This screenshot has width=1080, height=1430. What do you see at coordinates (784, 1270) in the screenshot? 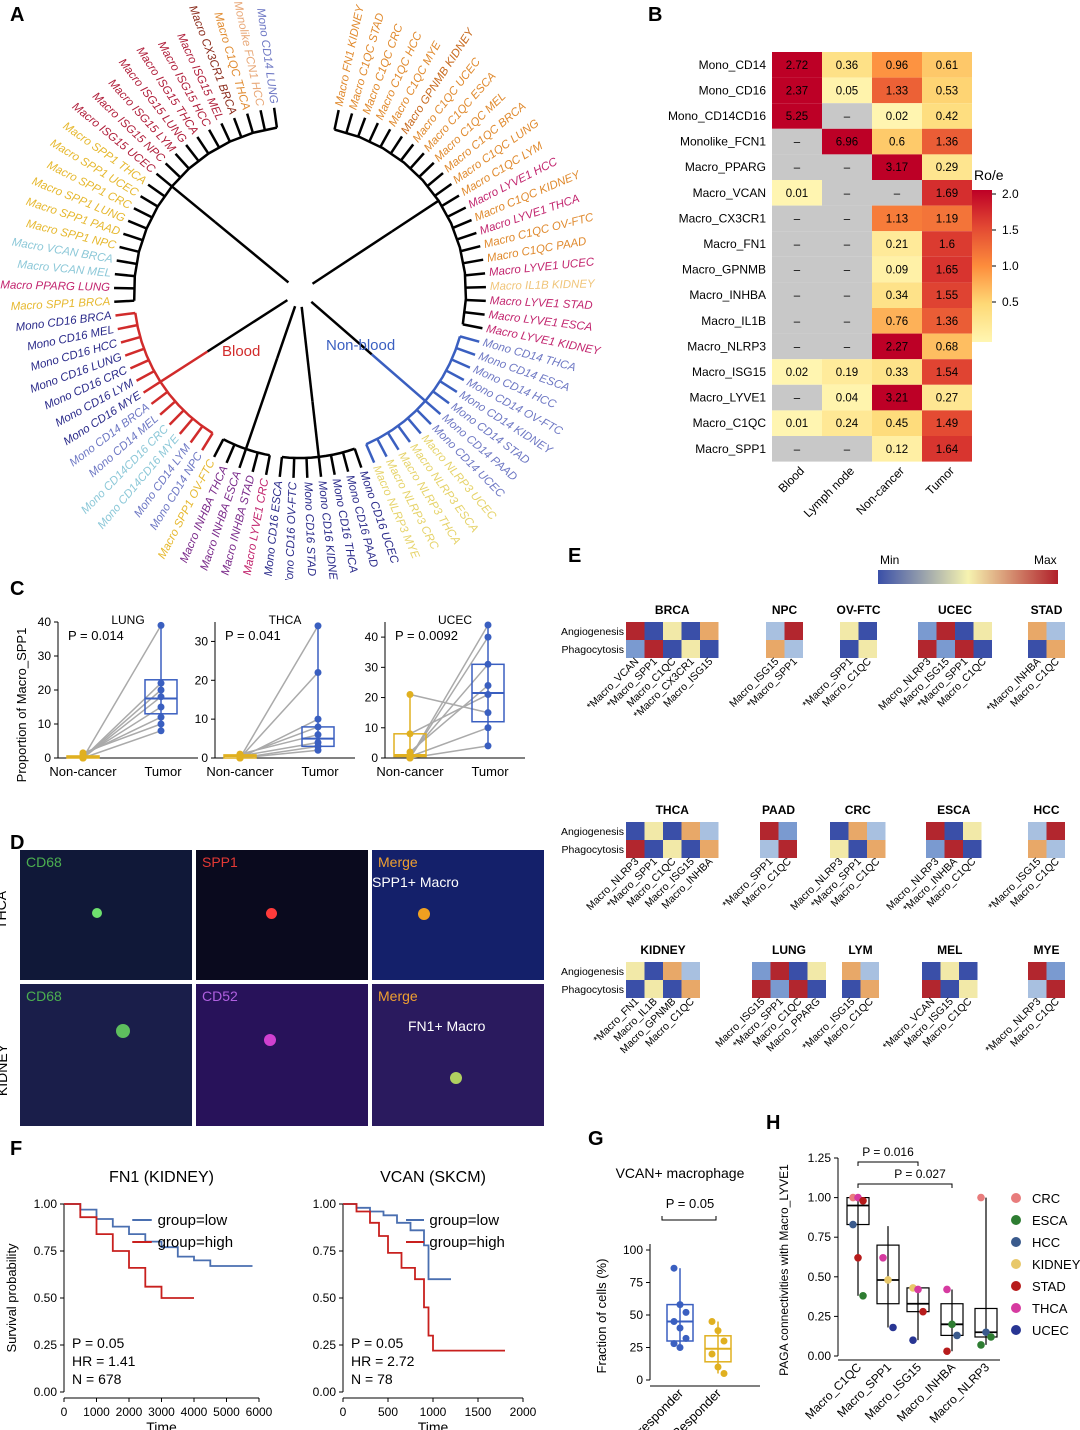
I see `ylabel: PAGA connectivities with Macro_LYVE1` at bounding box center [784, 1270].